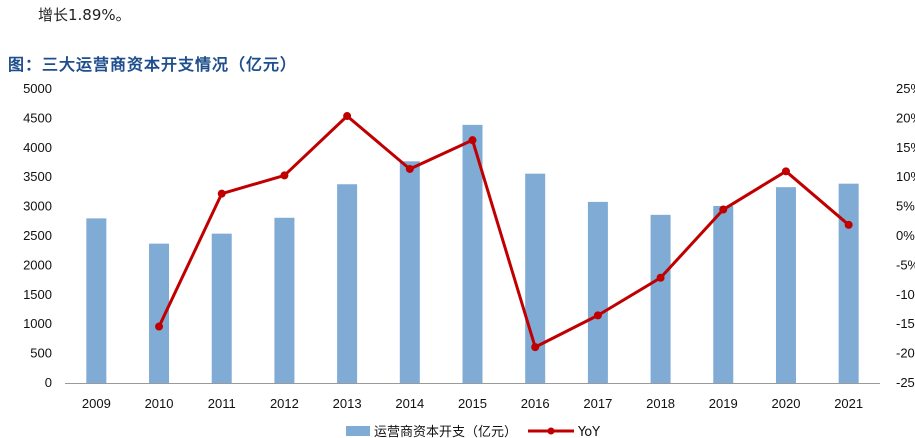 Image resolution: width=915 pixels, height=438 pixels. What do you see at coordinates (905, 206) in the screenshot?
I see `right-tick-label: 5%` at bounding box center [905, 206].